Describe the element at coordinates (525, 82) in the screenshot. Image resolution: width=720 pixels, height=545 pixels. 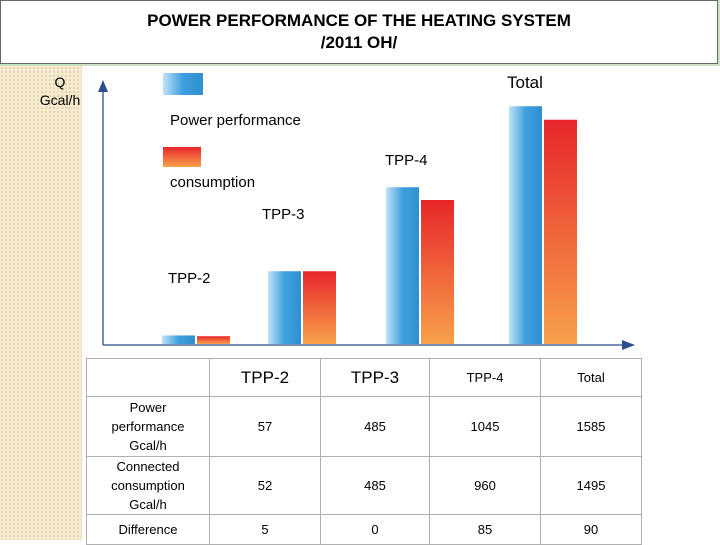
I see `bar-label-total: Total` at that location.